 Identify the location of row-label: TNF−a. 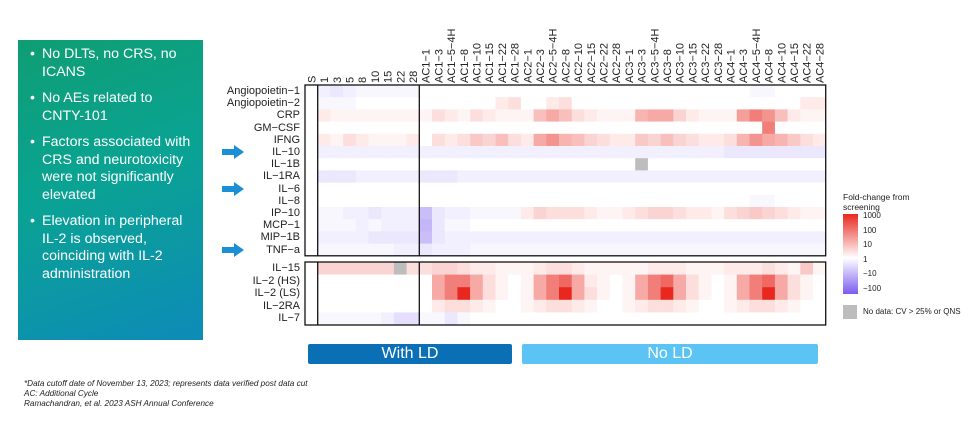
(283, 249).